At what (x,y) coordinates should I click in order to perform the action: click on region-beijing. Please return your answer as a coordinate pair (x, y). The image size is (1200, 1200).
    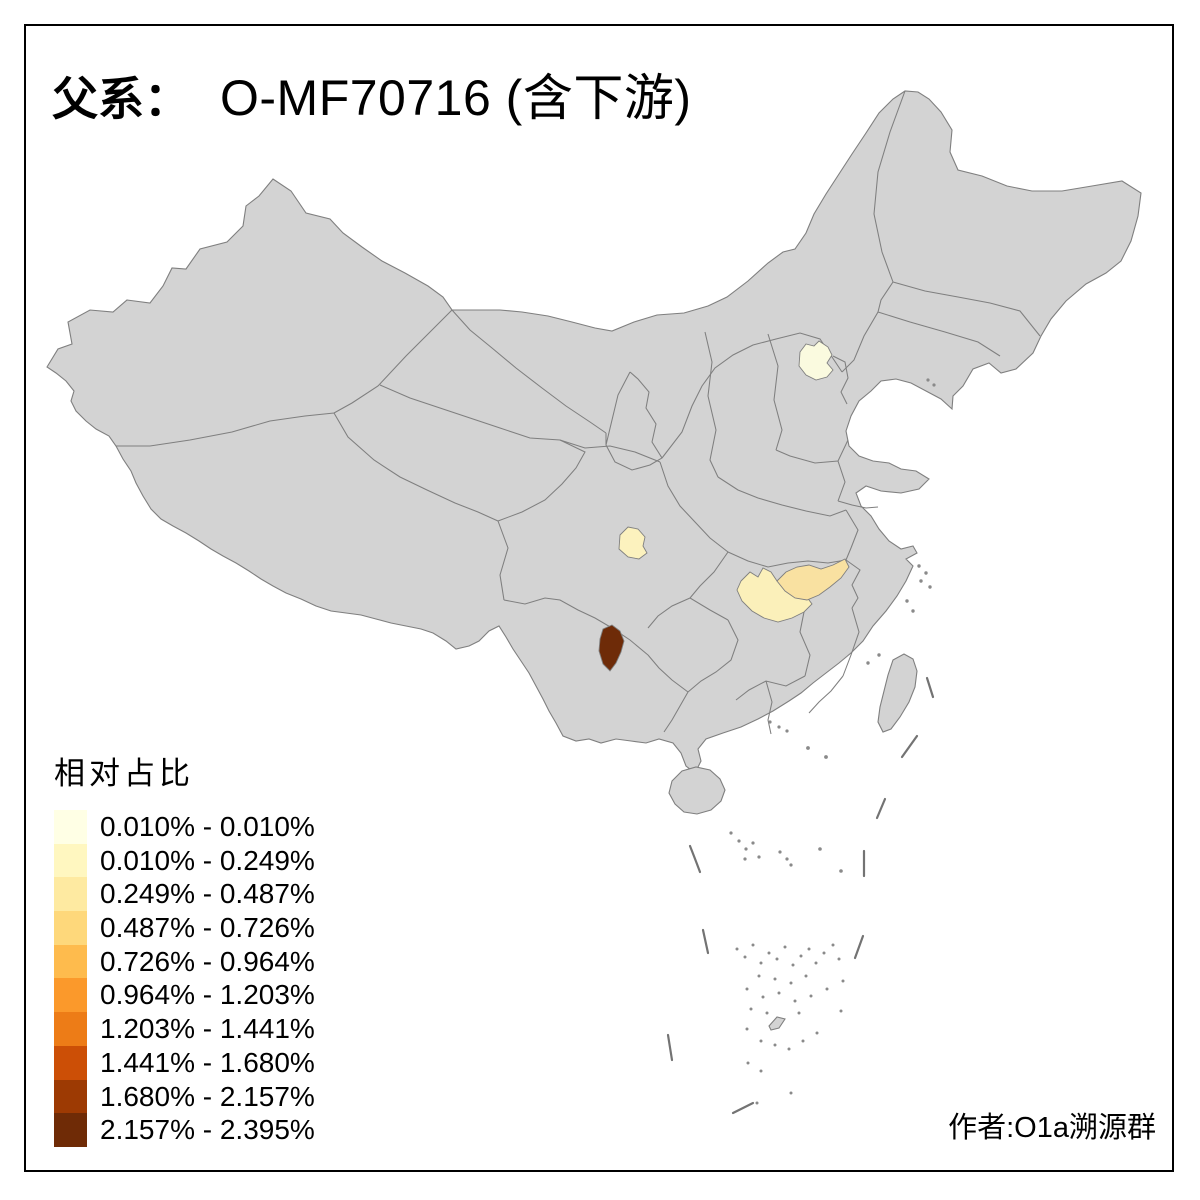
    Looking at the image, I should click on (816, 360).